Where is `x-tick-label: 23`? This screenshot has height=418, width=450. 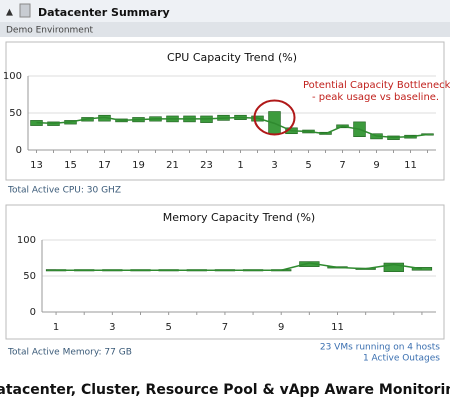 x-tick-label: 23 is located at coordinates (206, 165).